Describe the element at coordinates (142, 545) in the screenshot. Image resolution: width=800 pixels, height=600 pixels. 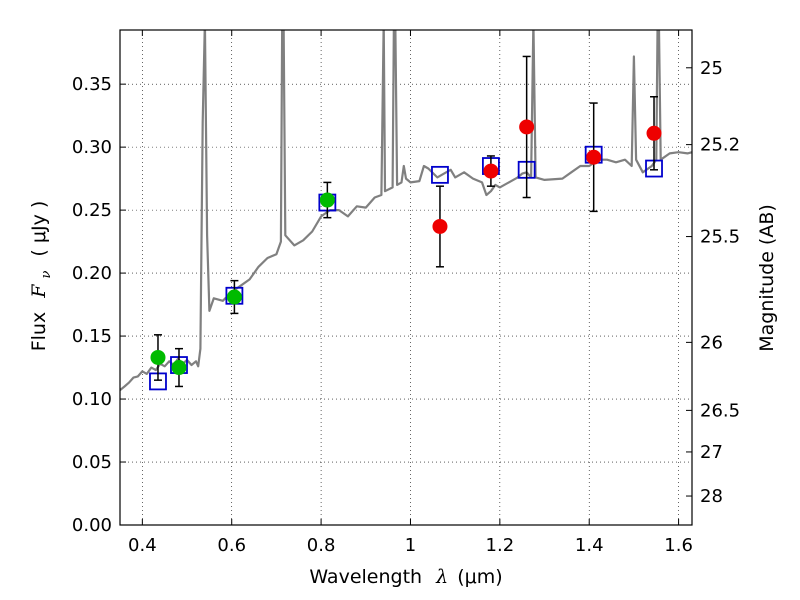
I see `x-tick-label: 0.4` at that location.